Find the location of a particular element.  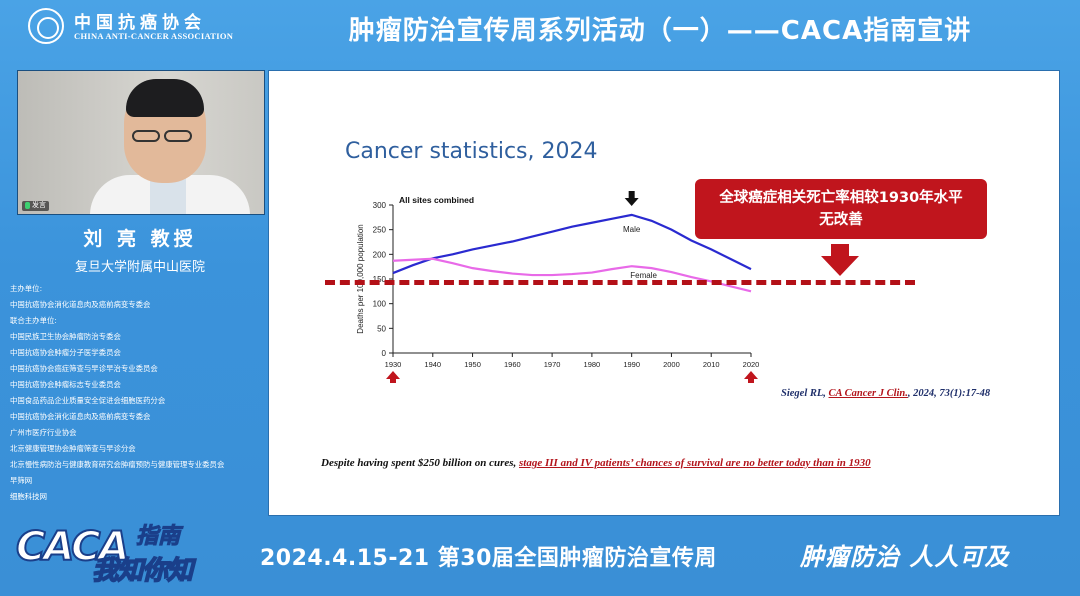

page-title: 肿瘤防治宣传周系列活动（一）——CACA指南宣讲 is located at coordinates (660, 31).